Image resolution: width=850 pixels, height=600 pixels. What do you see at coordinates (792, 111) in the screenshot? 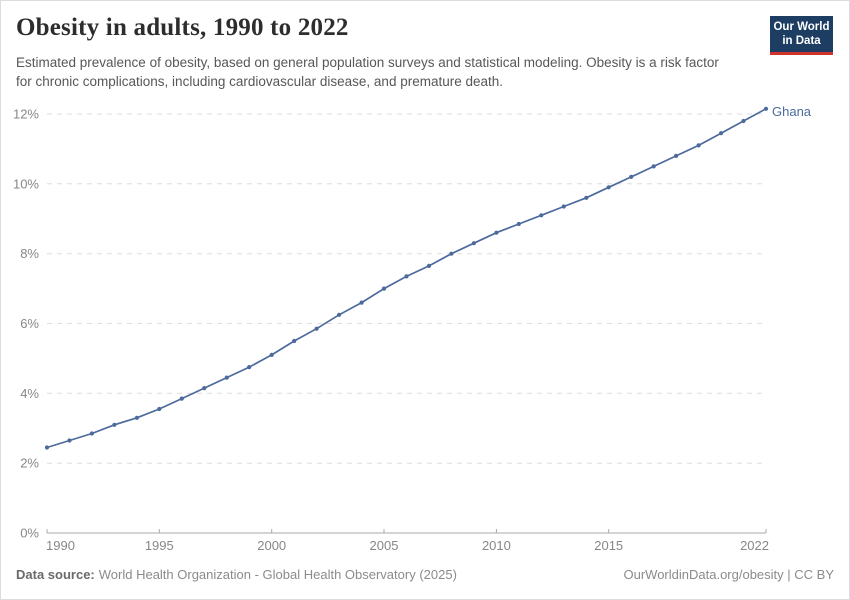
I see `series-label-ghana: Ghana` at bounding box center [792, 111].